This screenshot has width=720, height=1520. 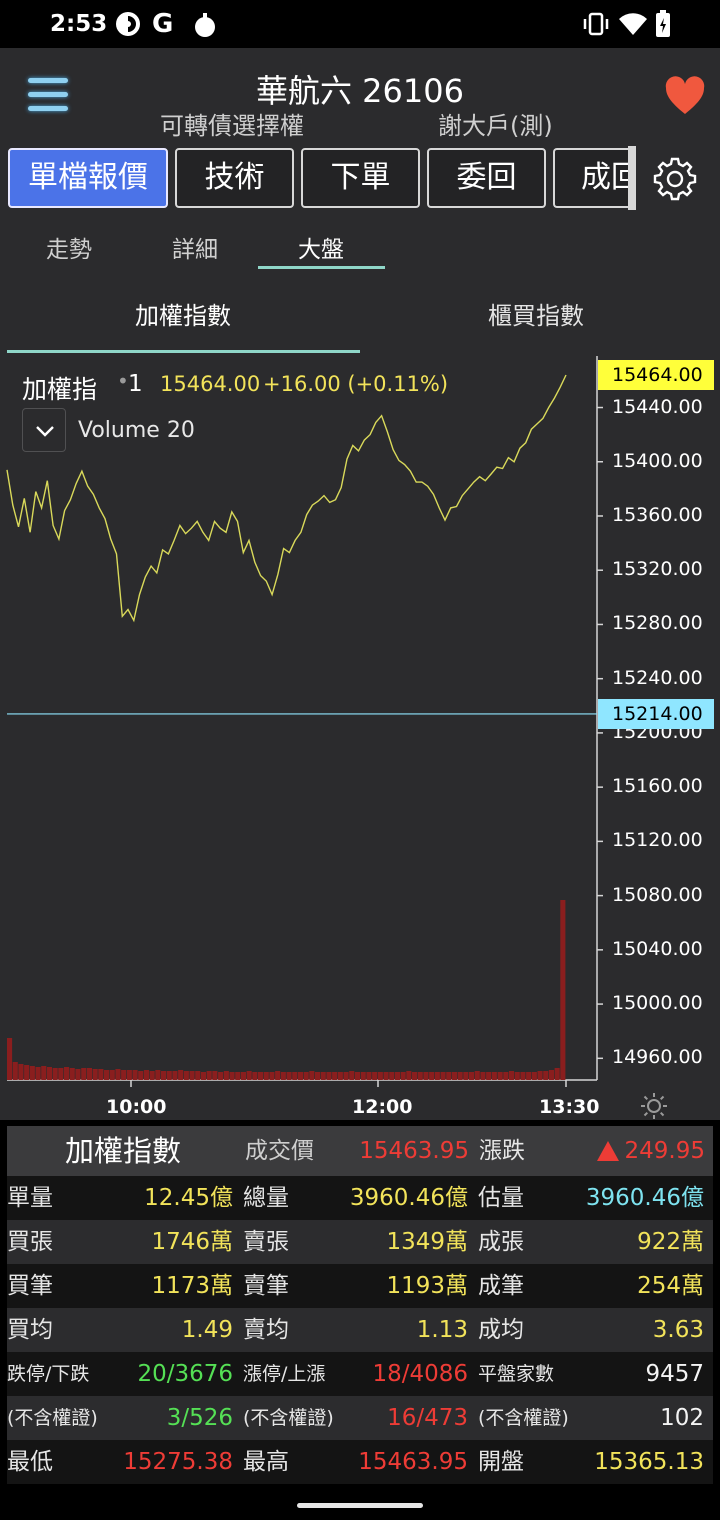 What do you see at coordinates (69, 250) in the screenshot?
I see `tab-trend: 走勢` at bounding box center [69, 250].